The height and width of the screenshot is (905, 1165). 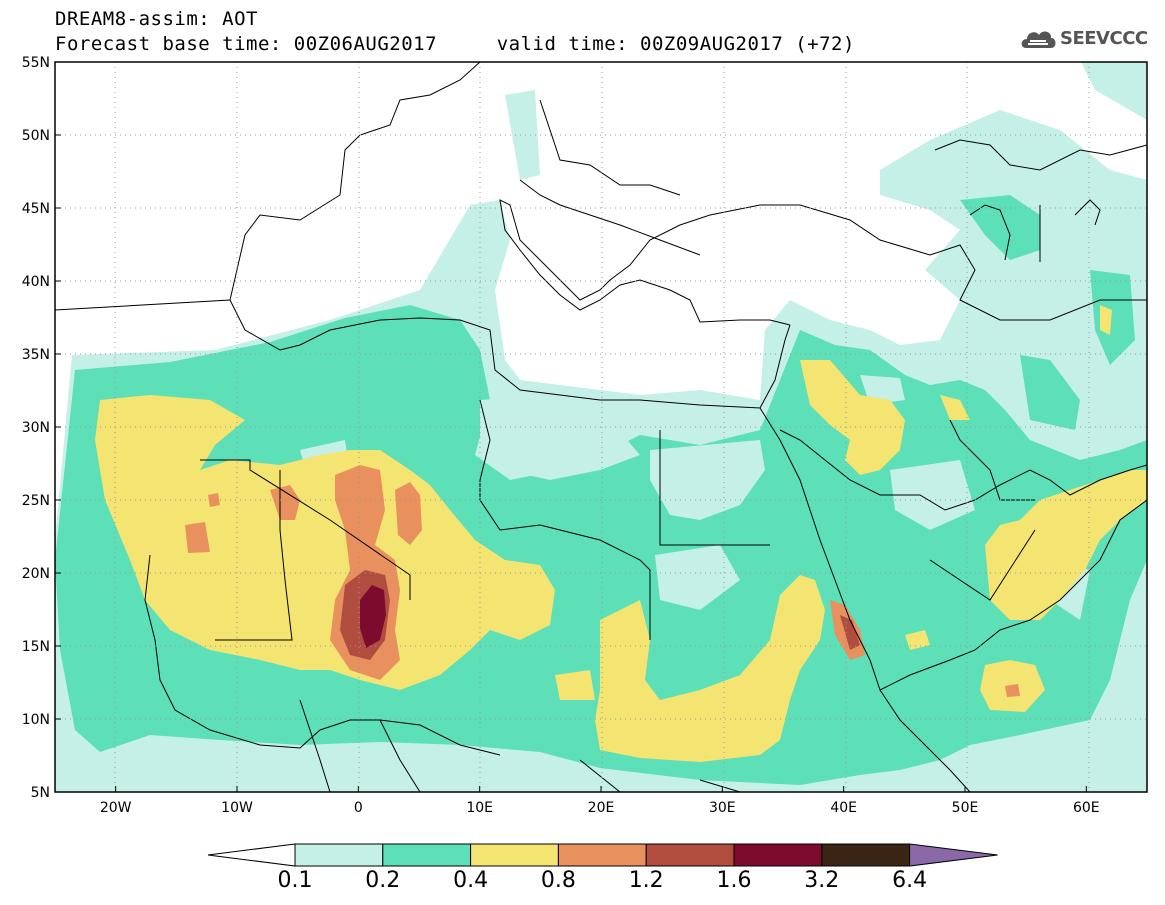 I want to click on y-tick-label: 40N, so click(x=36, y=282).